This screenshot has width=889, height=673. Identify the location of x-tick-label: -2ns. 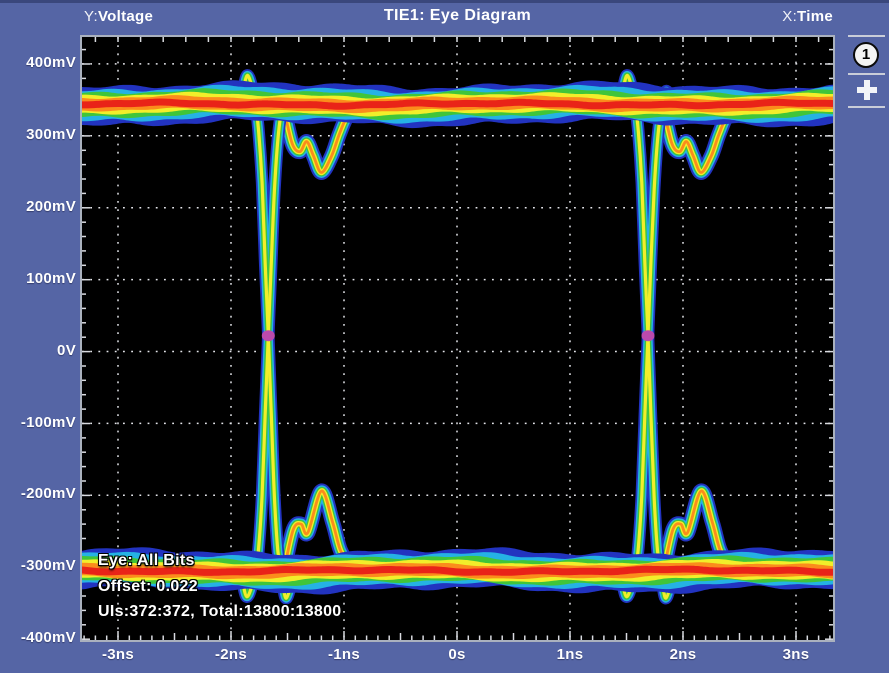
(231, 654).